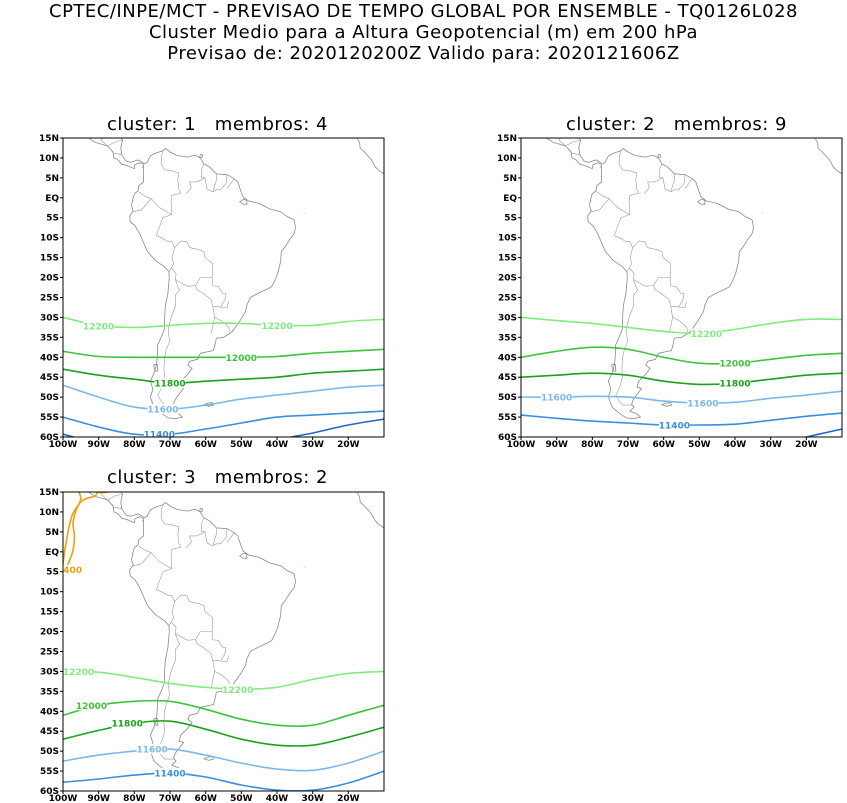 The width and height of the screenshot is (847, 803). What do you see at coordinates (241, 798) in the screenshot?
I see `lon-tick-label: 50W` at bounding box center [241, 798].